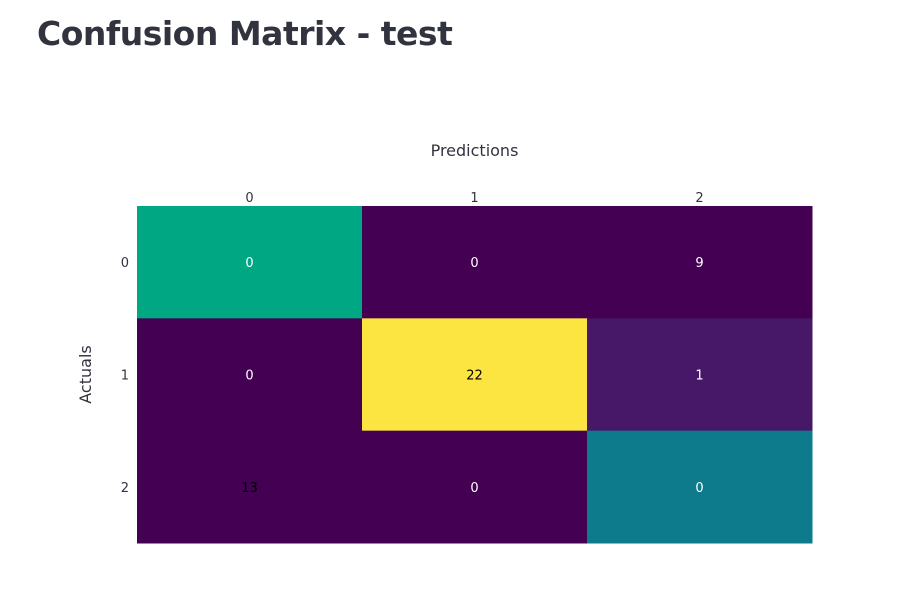  What do you see at coordinates (85, 374) in the screenshot?
I see `y-axis-title: Actuals` at bounding box center [85, 374].